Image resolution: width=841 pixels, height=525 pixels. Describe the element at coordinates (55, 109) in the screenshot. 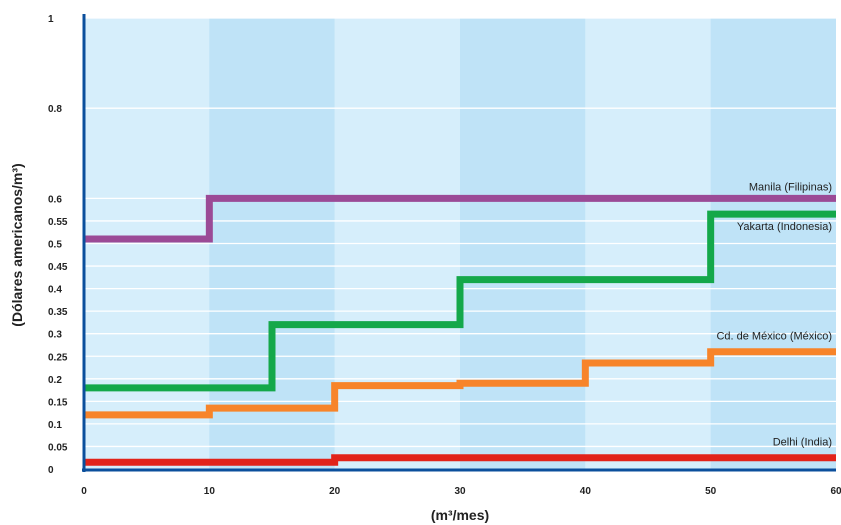

I see `y-tick-label: 0.8` at that location.